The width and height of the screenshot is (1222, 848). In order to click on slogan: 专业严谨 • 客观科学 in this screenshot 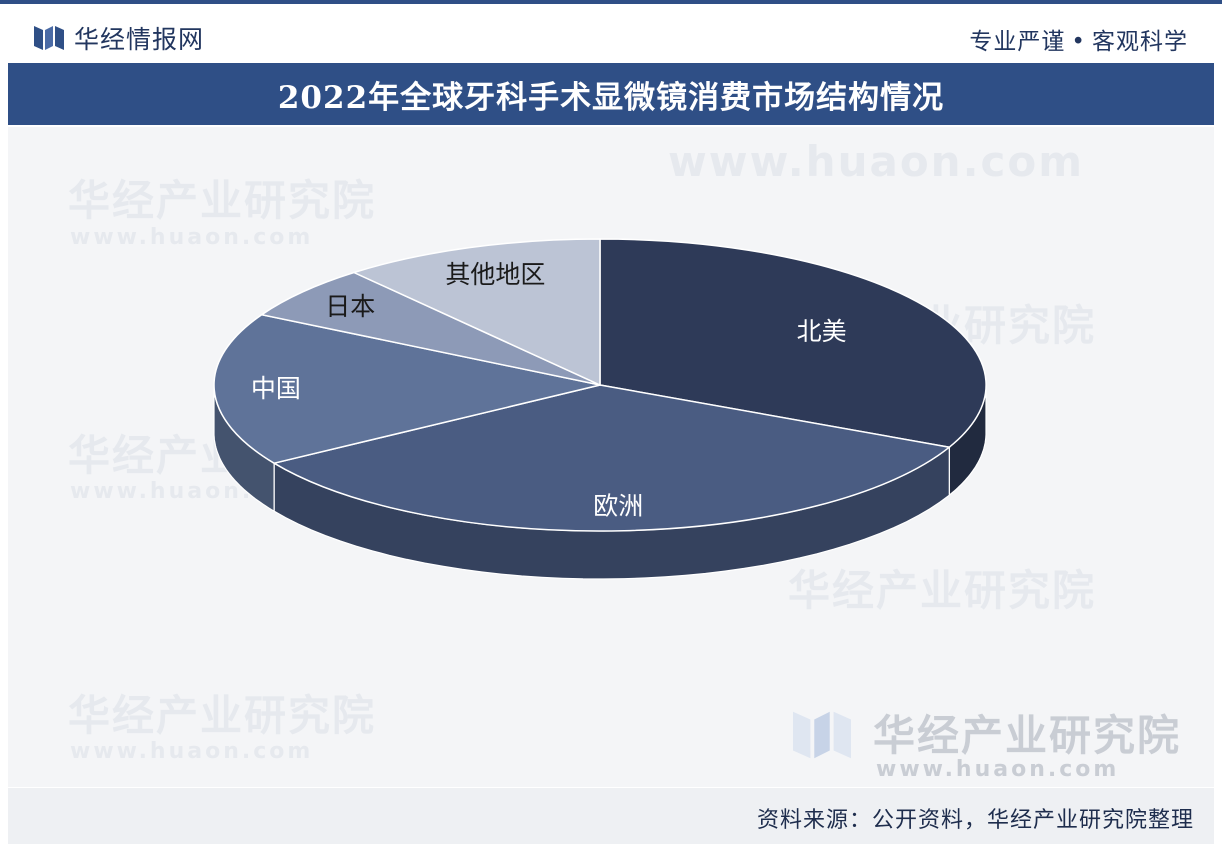, I will do `click(1078, 39)`.